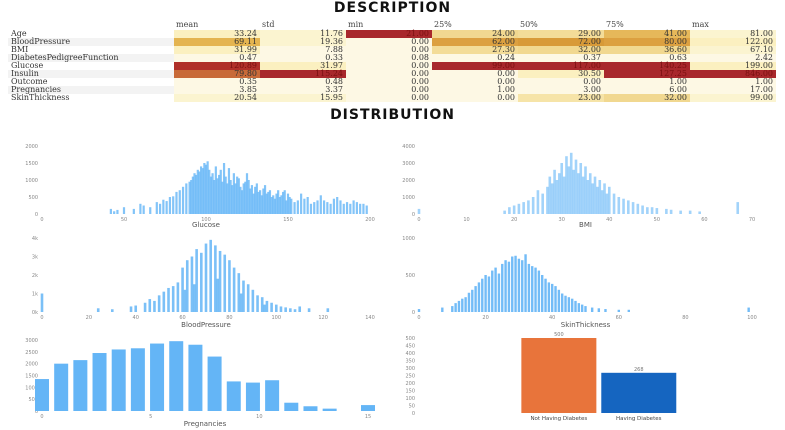  What do you see at coordinates (303, 34) in the screenshot?
I see `table-cell: 11.76` at bounding box center [303, 34].